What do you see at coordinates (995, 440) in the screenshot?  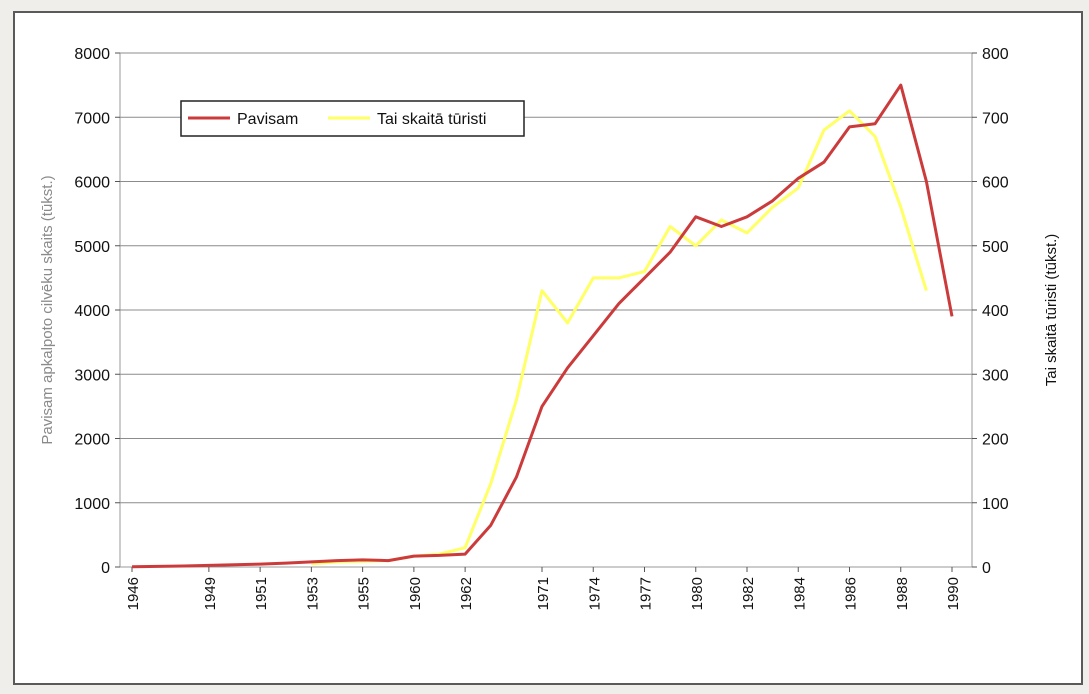 I see `right-tick-label: 200` at bounding box center [995, 440].